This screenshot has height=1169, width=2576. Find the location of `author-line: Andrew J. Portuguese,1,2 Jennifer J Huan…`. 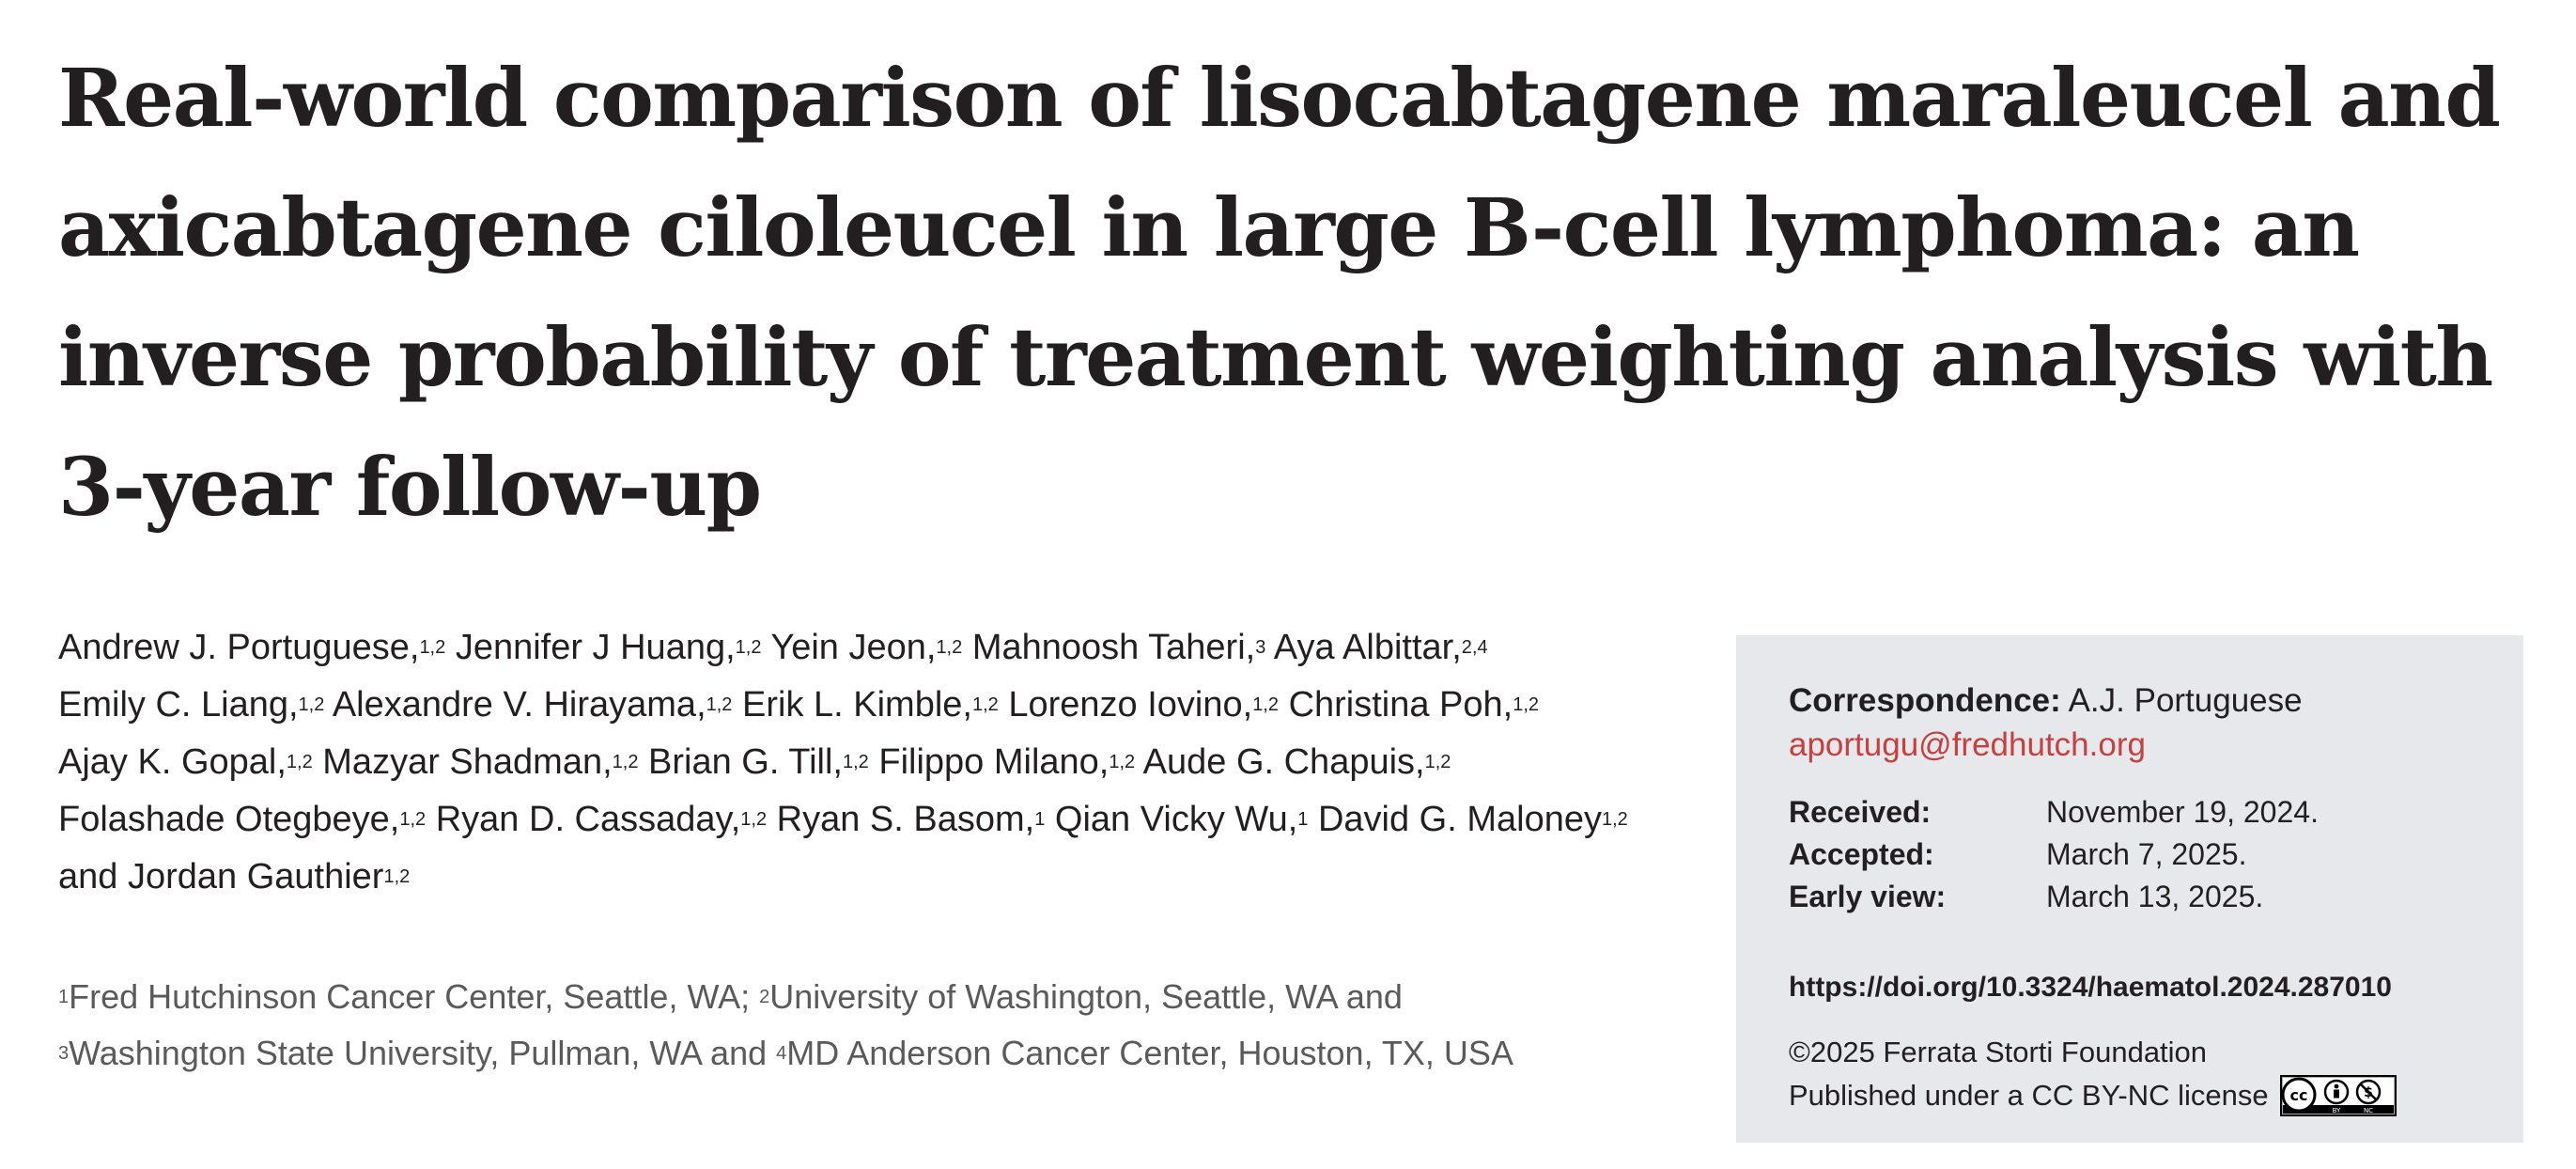

author-line: Andrew J. Portuguese,1,2 Jennifer J Huan… is located at coordinates (885, 648).